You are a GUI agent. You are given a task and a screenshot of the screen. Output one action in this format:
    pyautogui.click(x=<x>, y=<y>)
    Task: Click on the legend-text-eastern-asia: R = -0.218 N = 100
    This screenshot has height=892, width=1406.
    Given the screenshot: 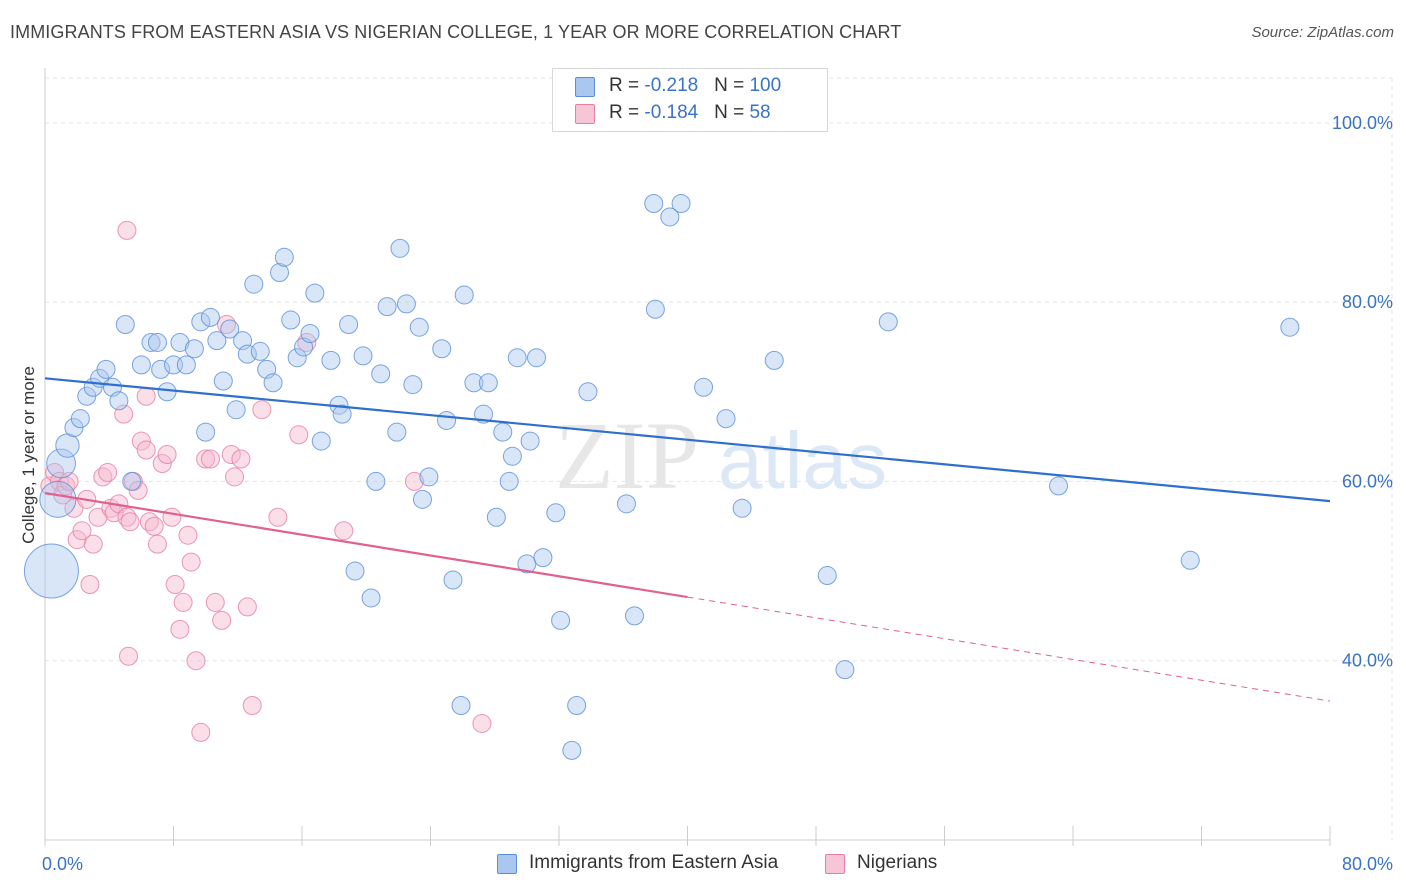 What is the action you would take?
    pyautogui.click(x=695, y=86)
    